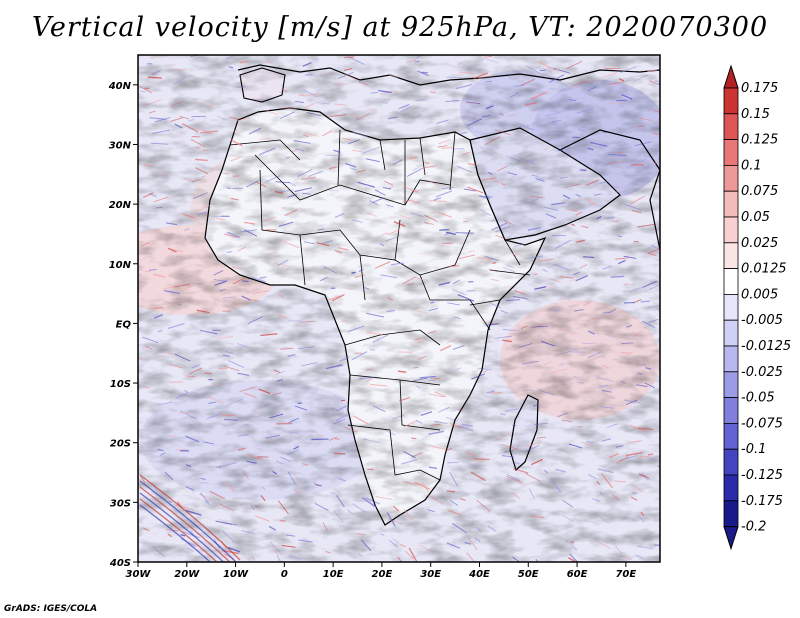 The image size is (800, 618). Describe the element at coordinates (51, 609) in the screenshot. I see `grads-credit: GrADS: IGES/COLA` at that location.